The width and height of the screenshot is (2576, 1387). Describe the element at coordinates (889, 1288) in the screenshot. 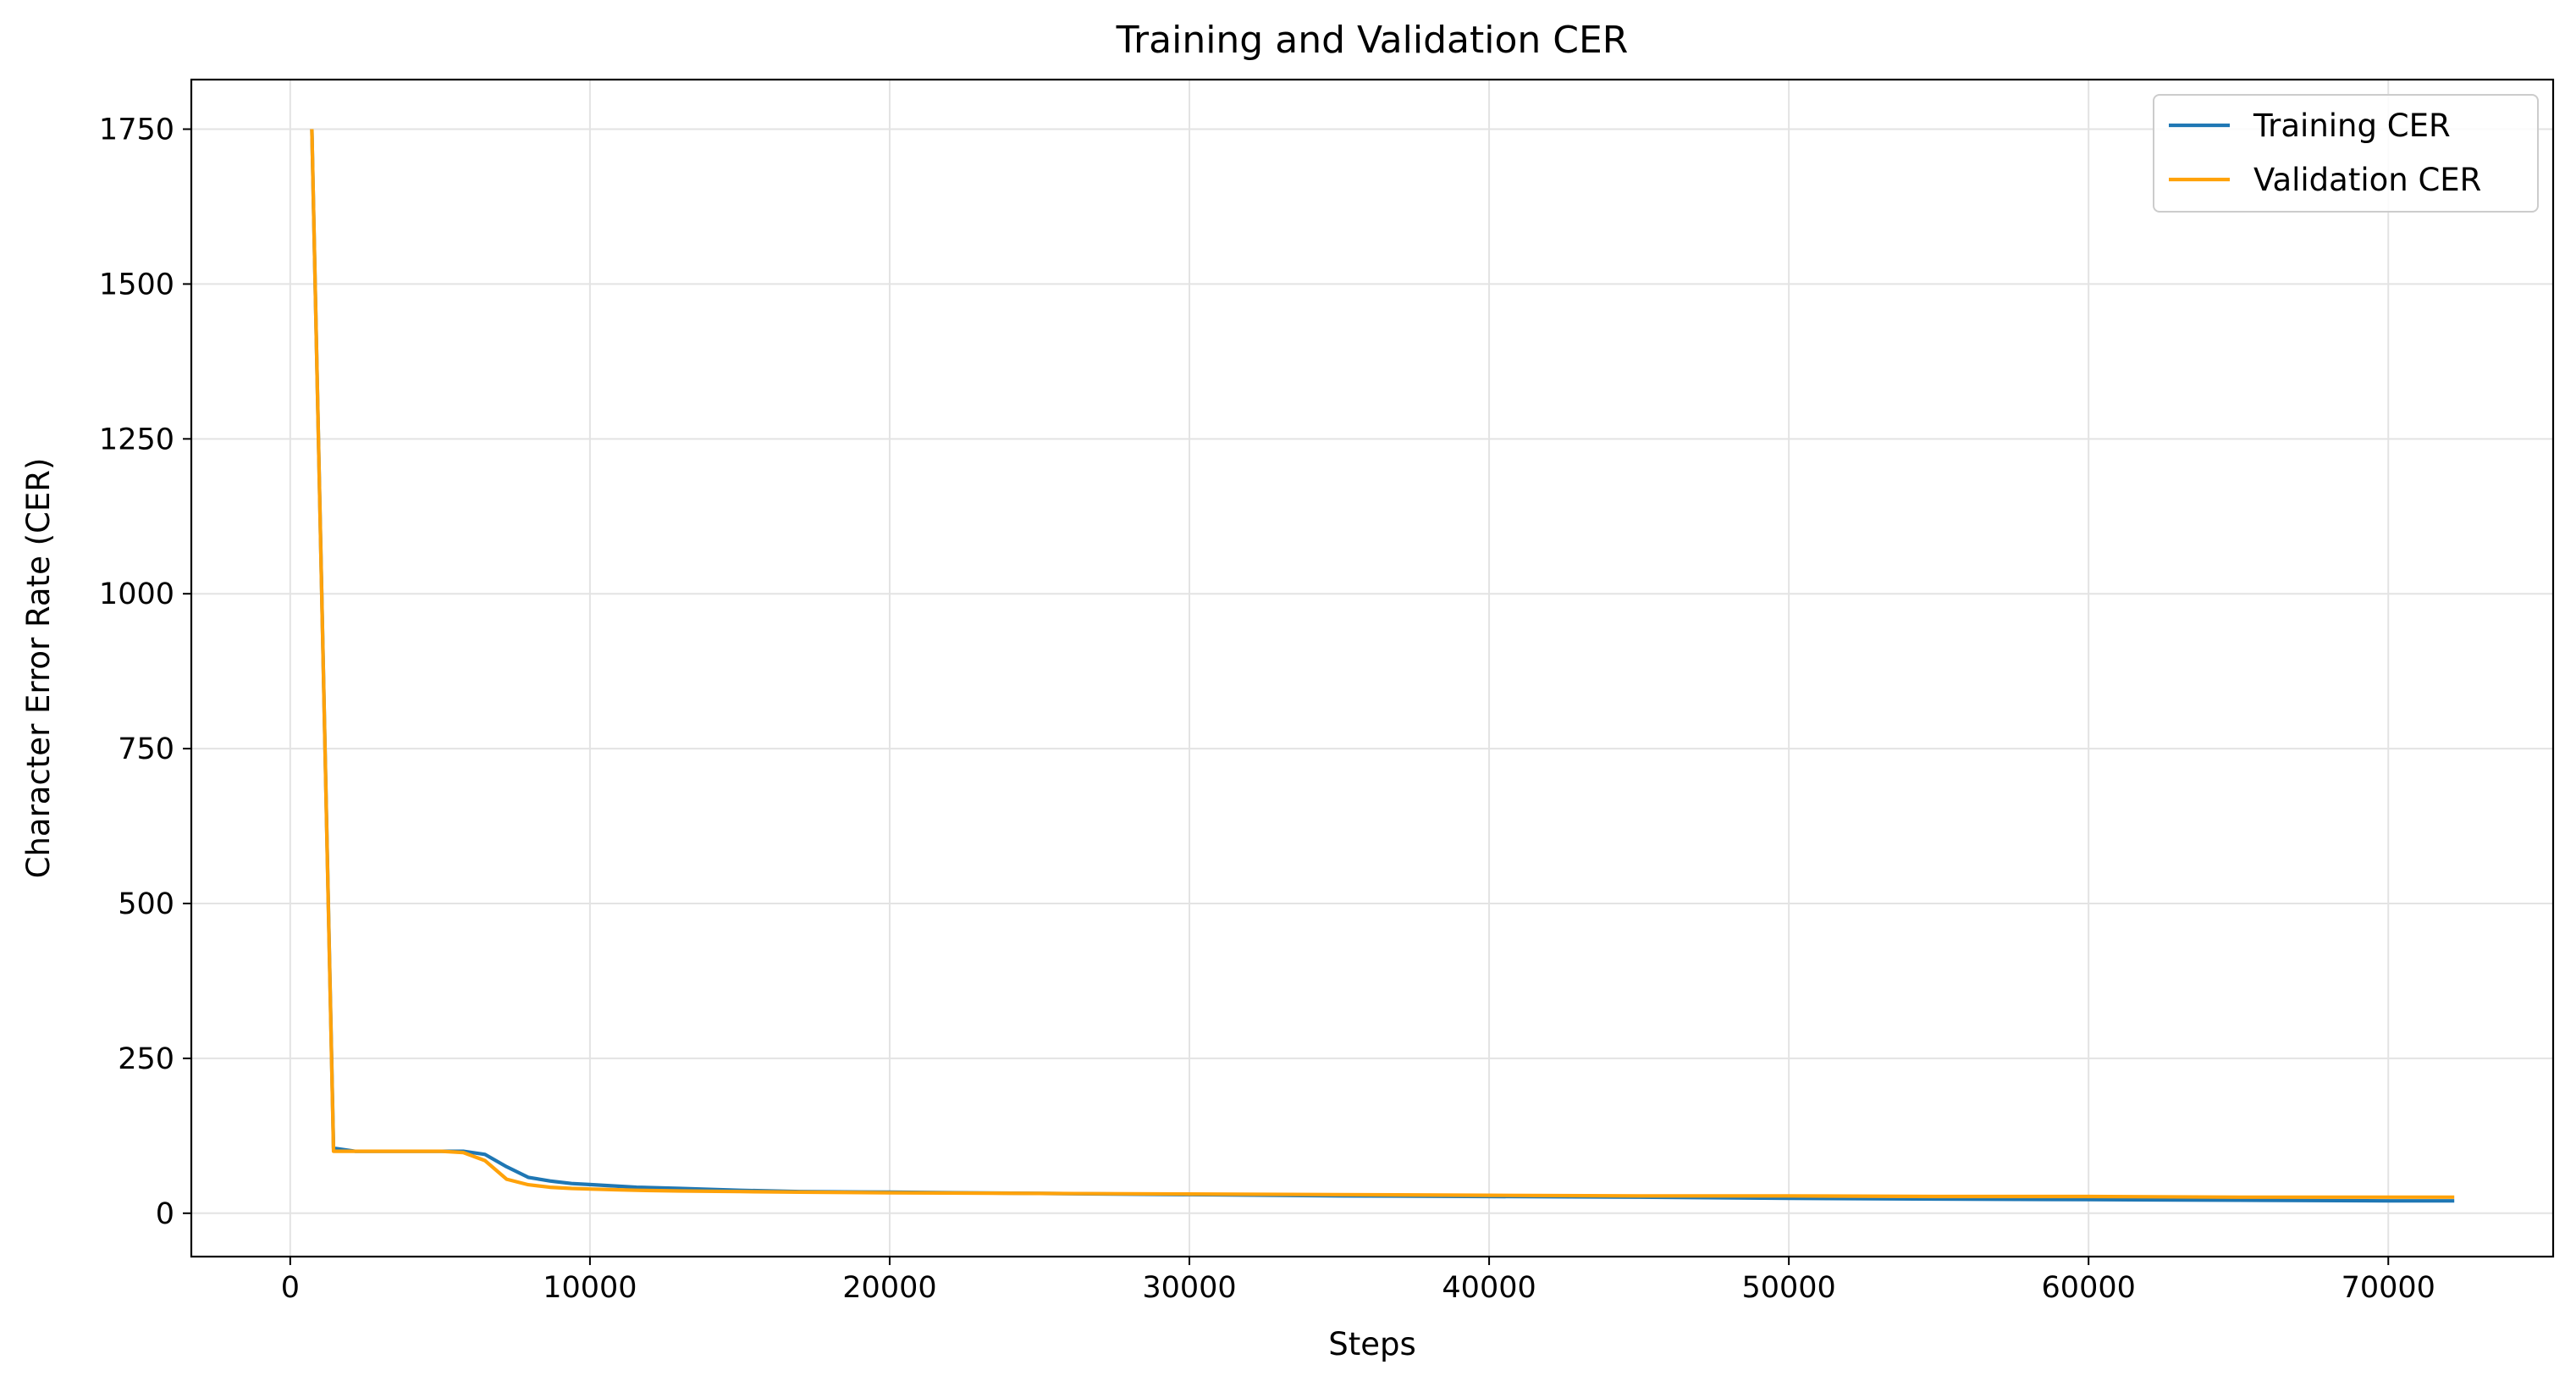

I see `x-tick-label: 20000` at that location.